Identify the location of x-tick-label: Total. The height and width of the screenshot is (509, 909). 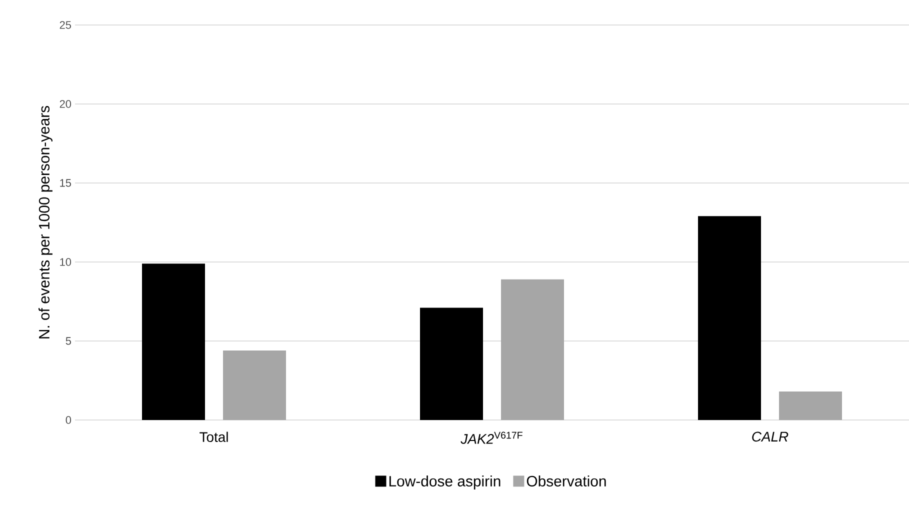
(214, 437).